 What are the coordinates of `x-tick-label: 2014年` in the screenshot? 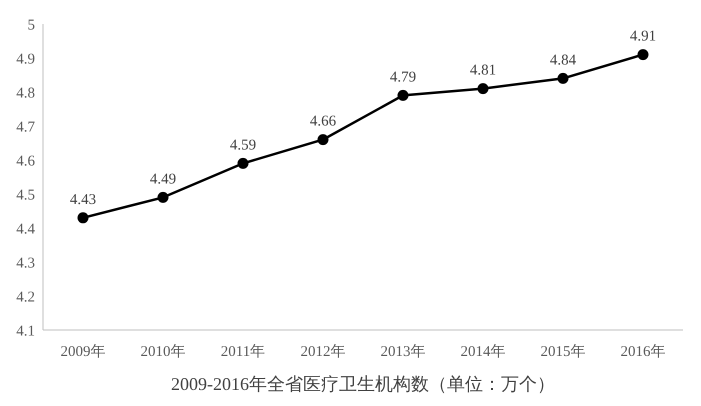 It's located at (483, 351).